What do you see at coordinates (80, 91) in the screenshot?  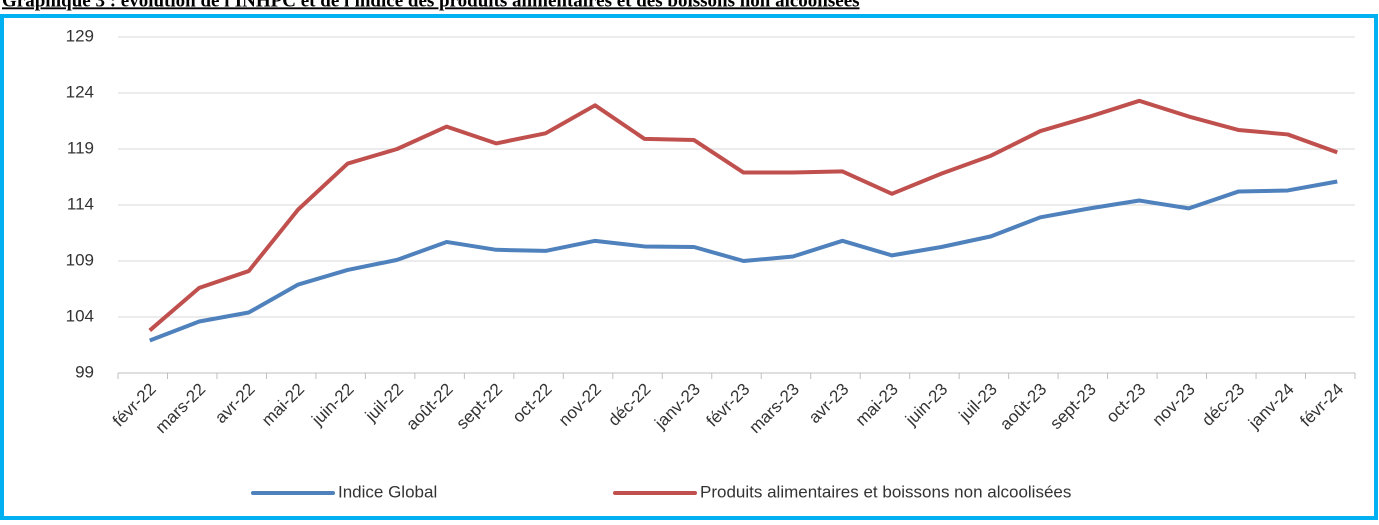 I see `y-tick-label: 124` at bounding box center [80, 91].